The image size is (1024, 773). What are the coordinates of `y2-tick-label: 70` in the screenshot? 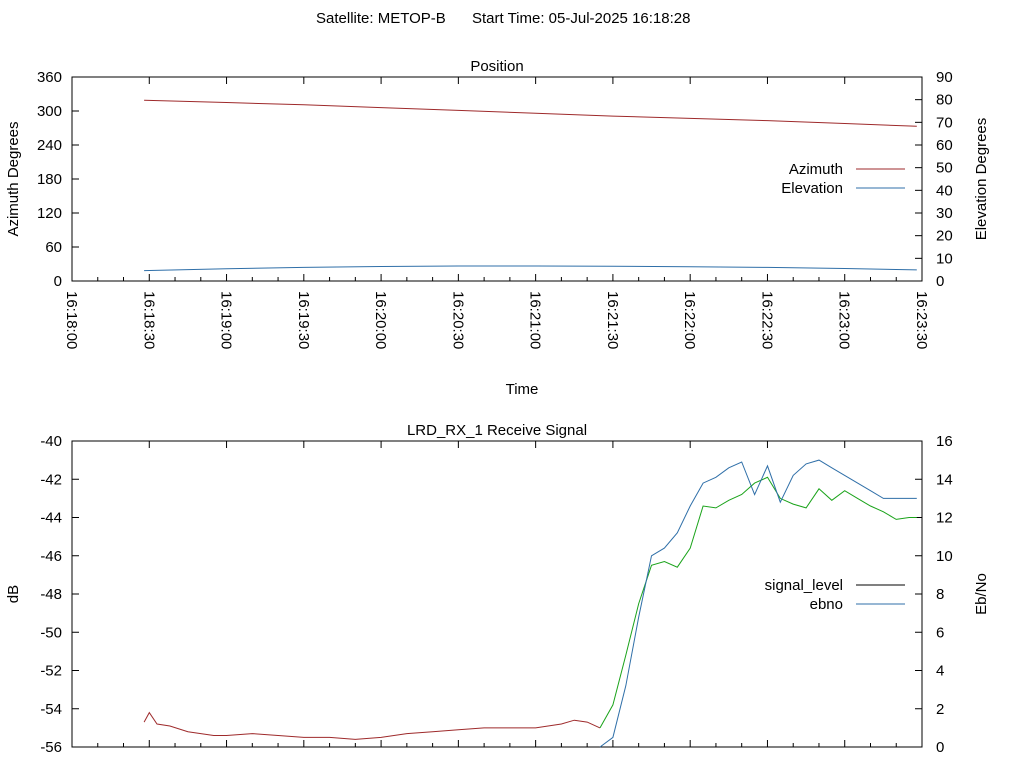 It's located at (944, 122).